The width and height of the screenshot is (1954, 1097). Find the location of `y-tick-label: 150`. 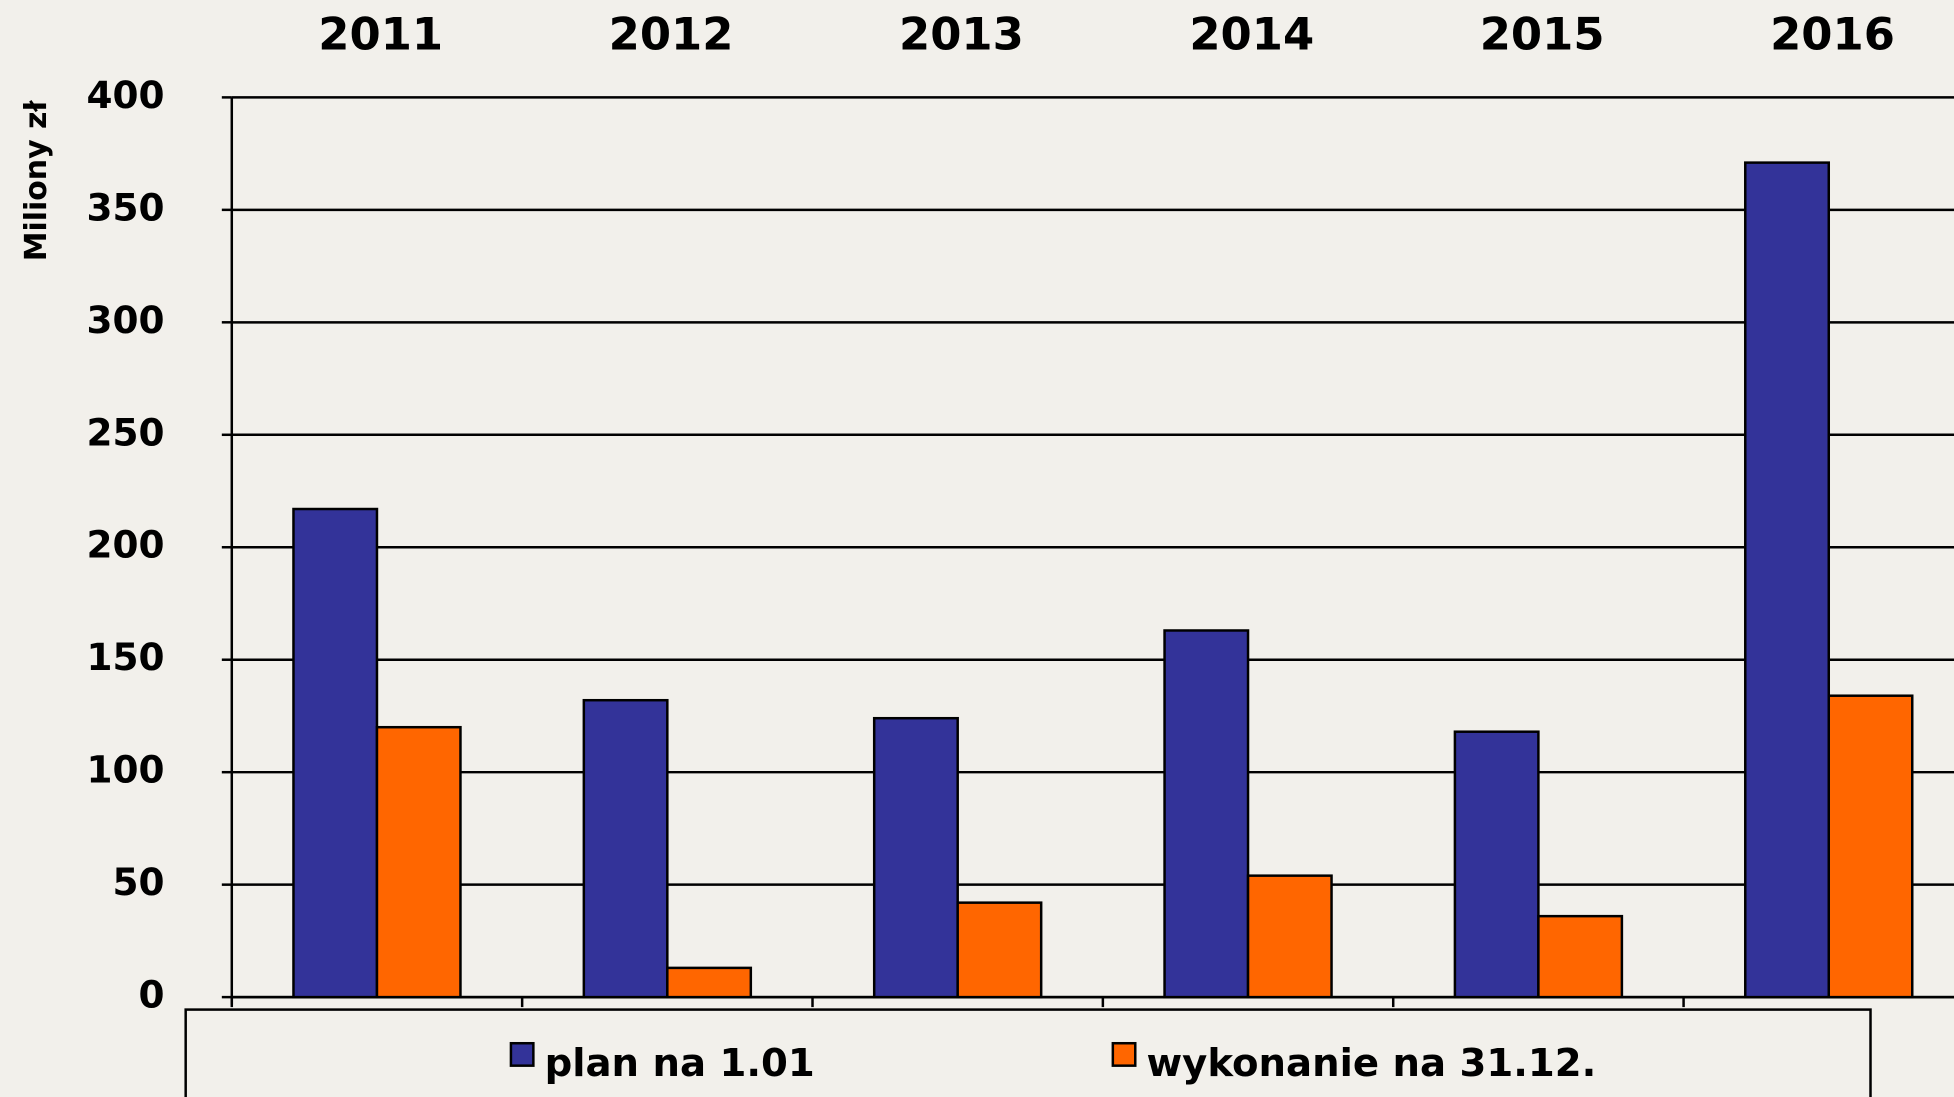

y-tick-label: 150 is located at coordinates (125, 657).